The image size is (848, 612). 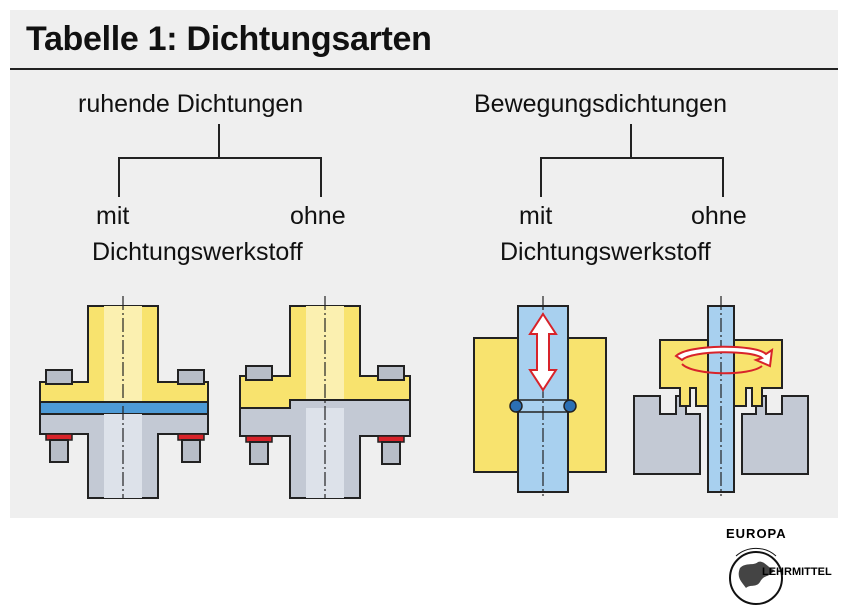 What do you see at coordinates (219, 141) in the screenshot?
I see `static-bracket-stem` at bounding box center [219, 141].